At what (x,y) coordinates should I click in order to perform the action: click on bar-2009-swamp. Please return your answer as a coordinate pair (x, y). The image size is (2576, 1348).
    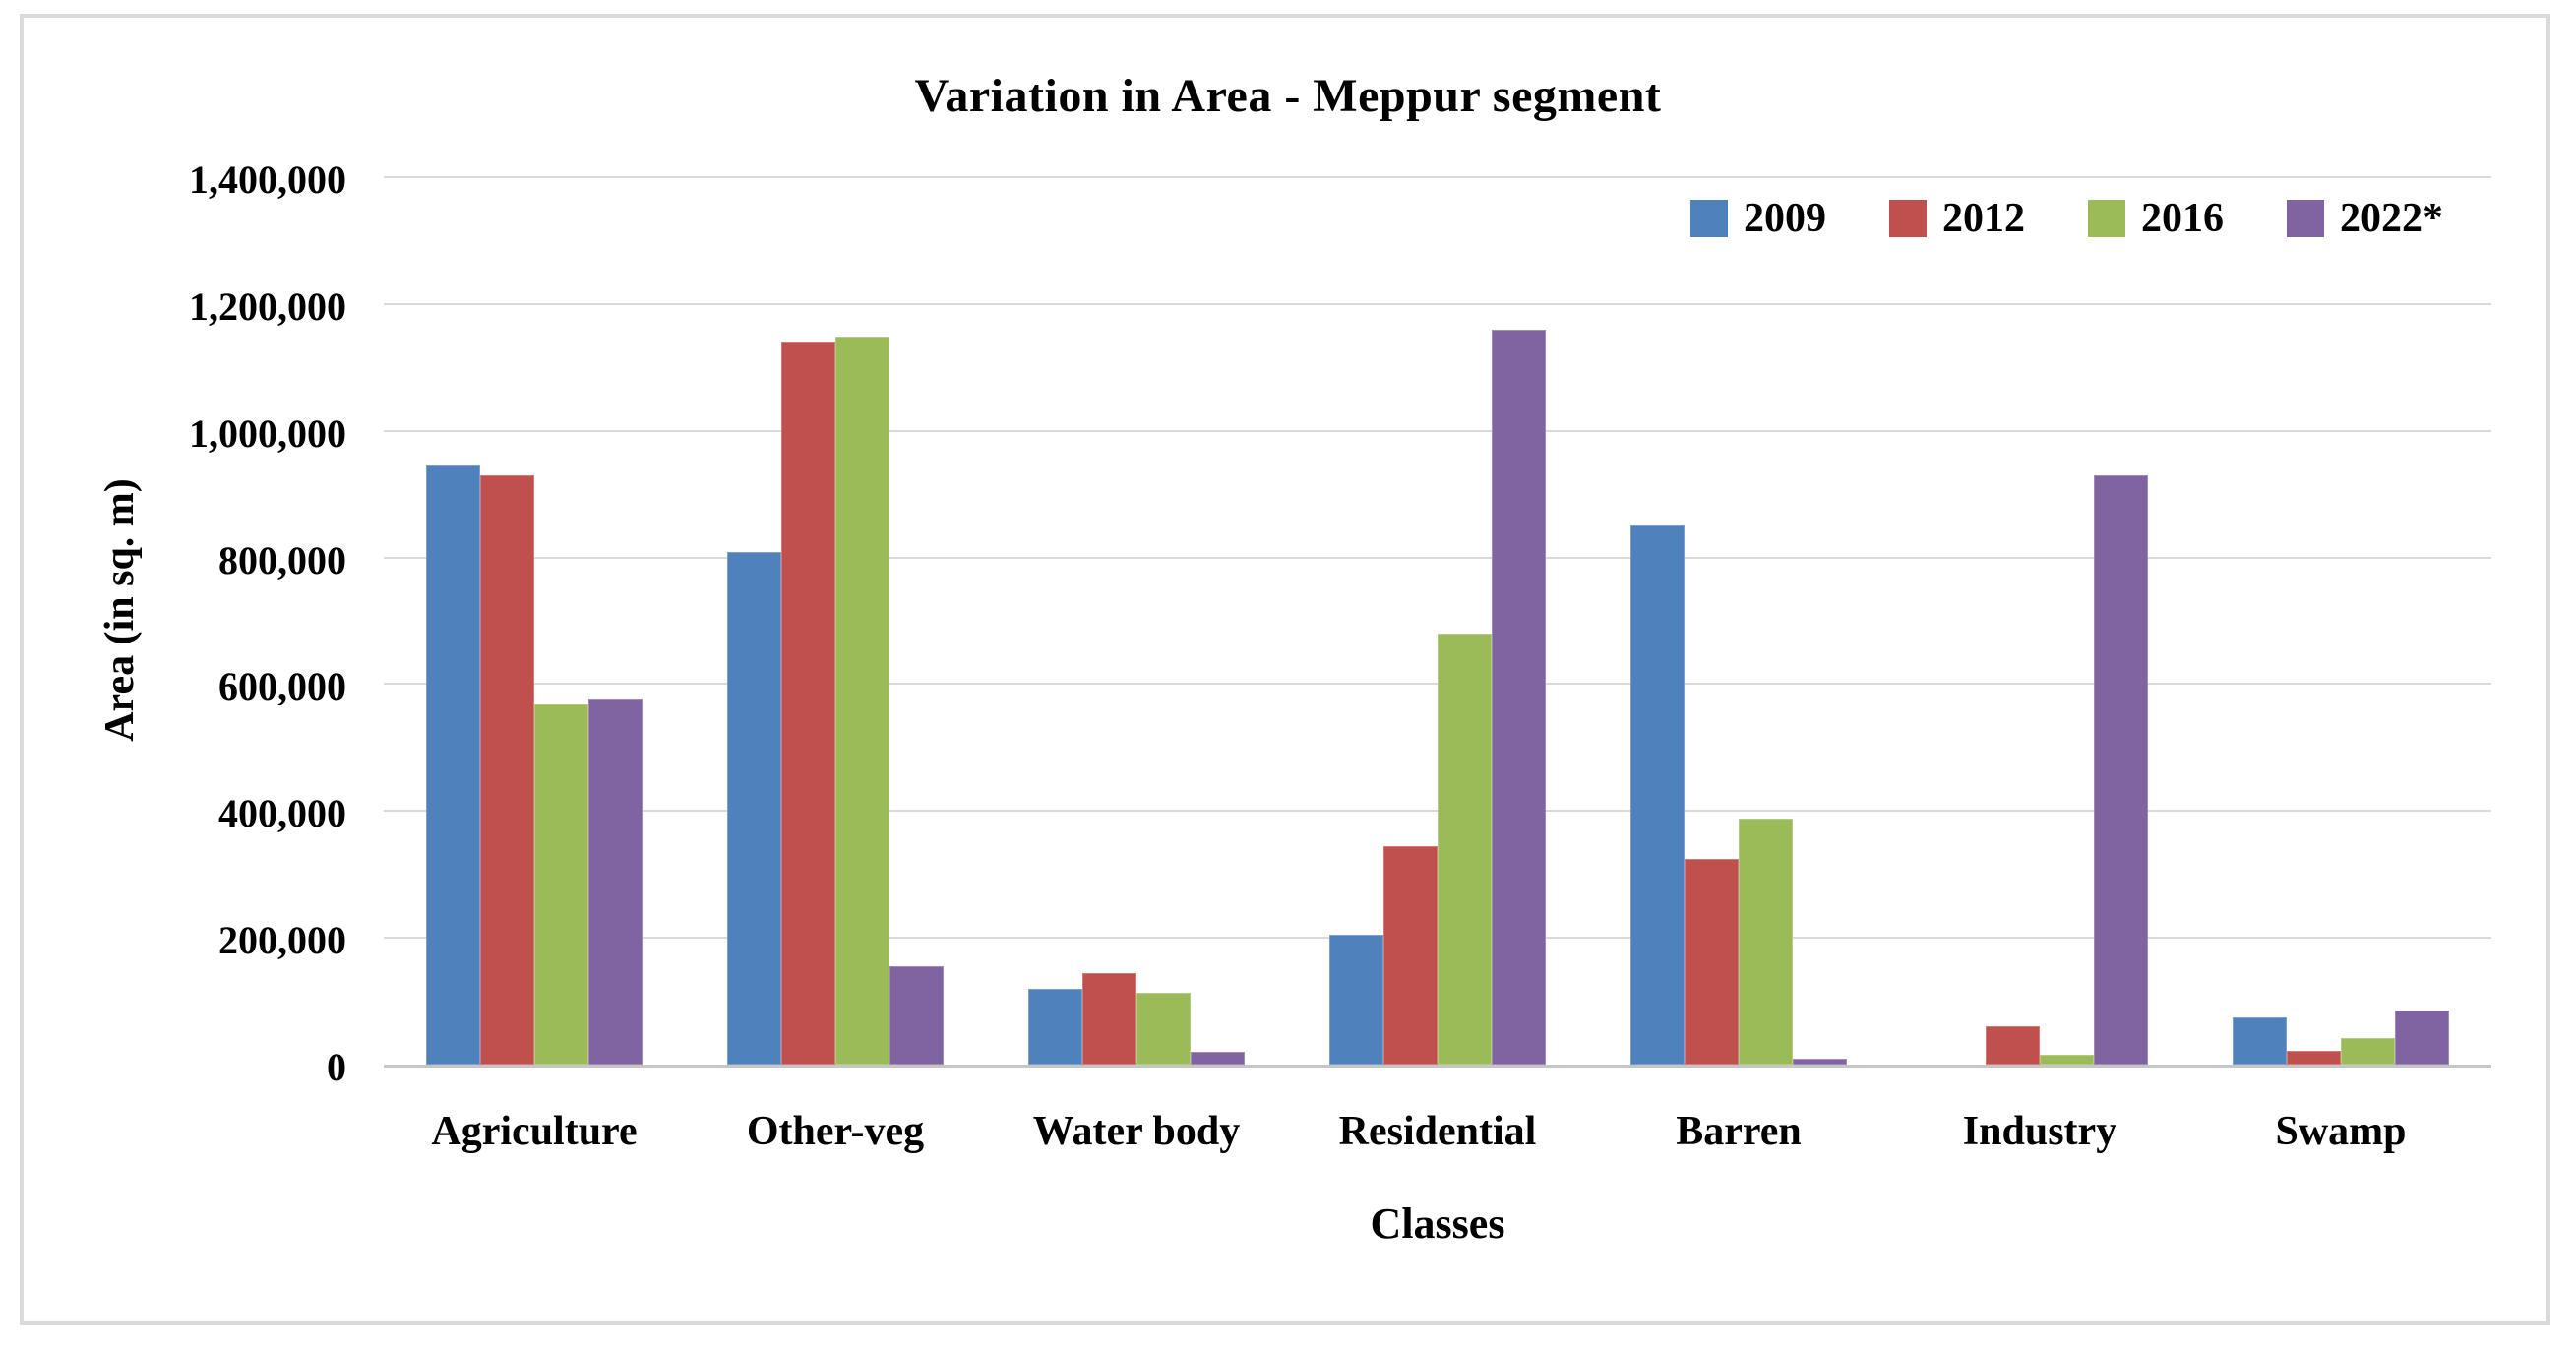
    Looking at the image, I should click on (2260, 1041).